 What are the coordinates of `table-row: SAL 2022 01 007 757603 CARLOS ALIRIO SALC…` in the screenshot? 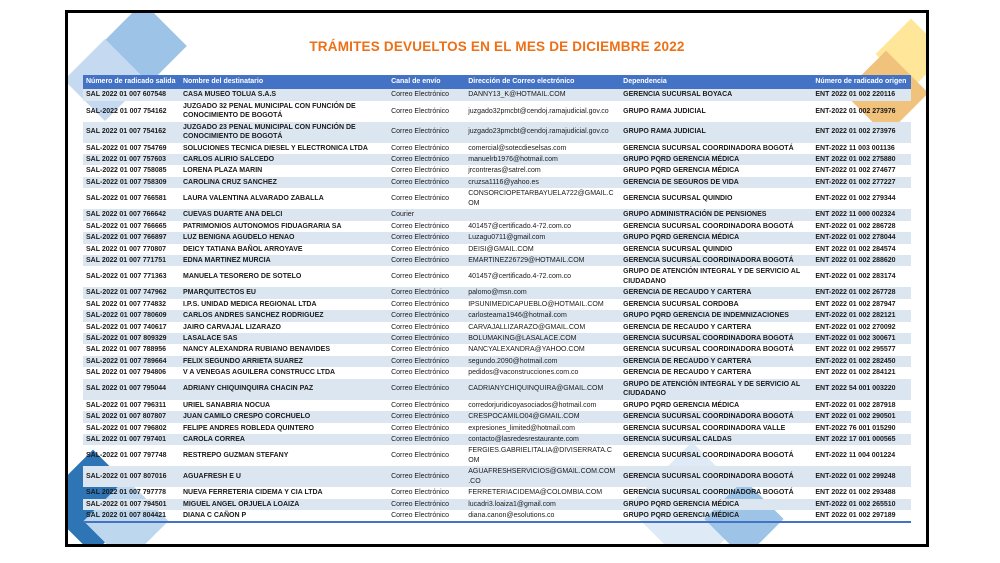 It's located at (497, 160).